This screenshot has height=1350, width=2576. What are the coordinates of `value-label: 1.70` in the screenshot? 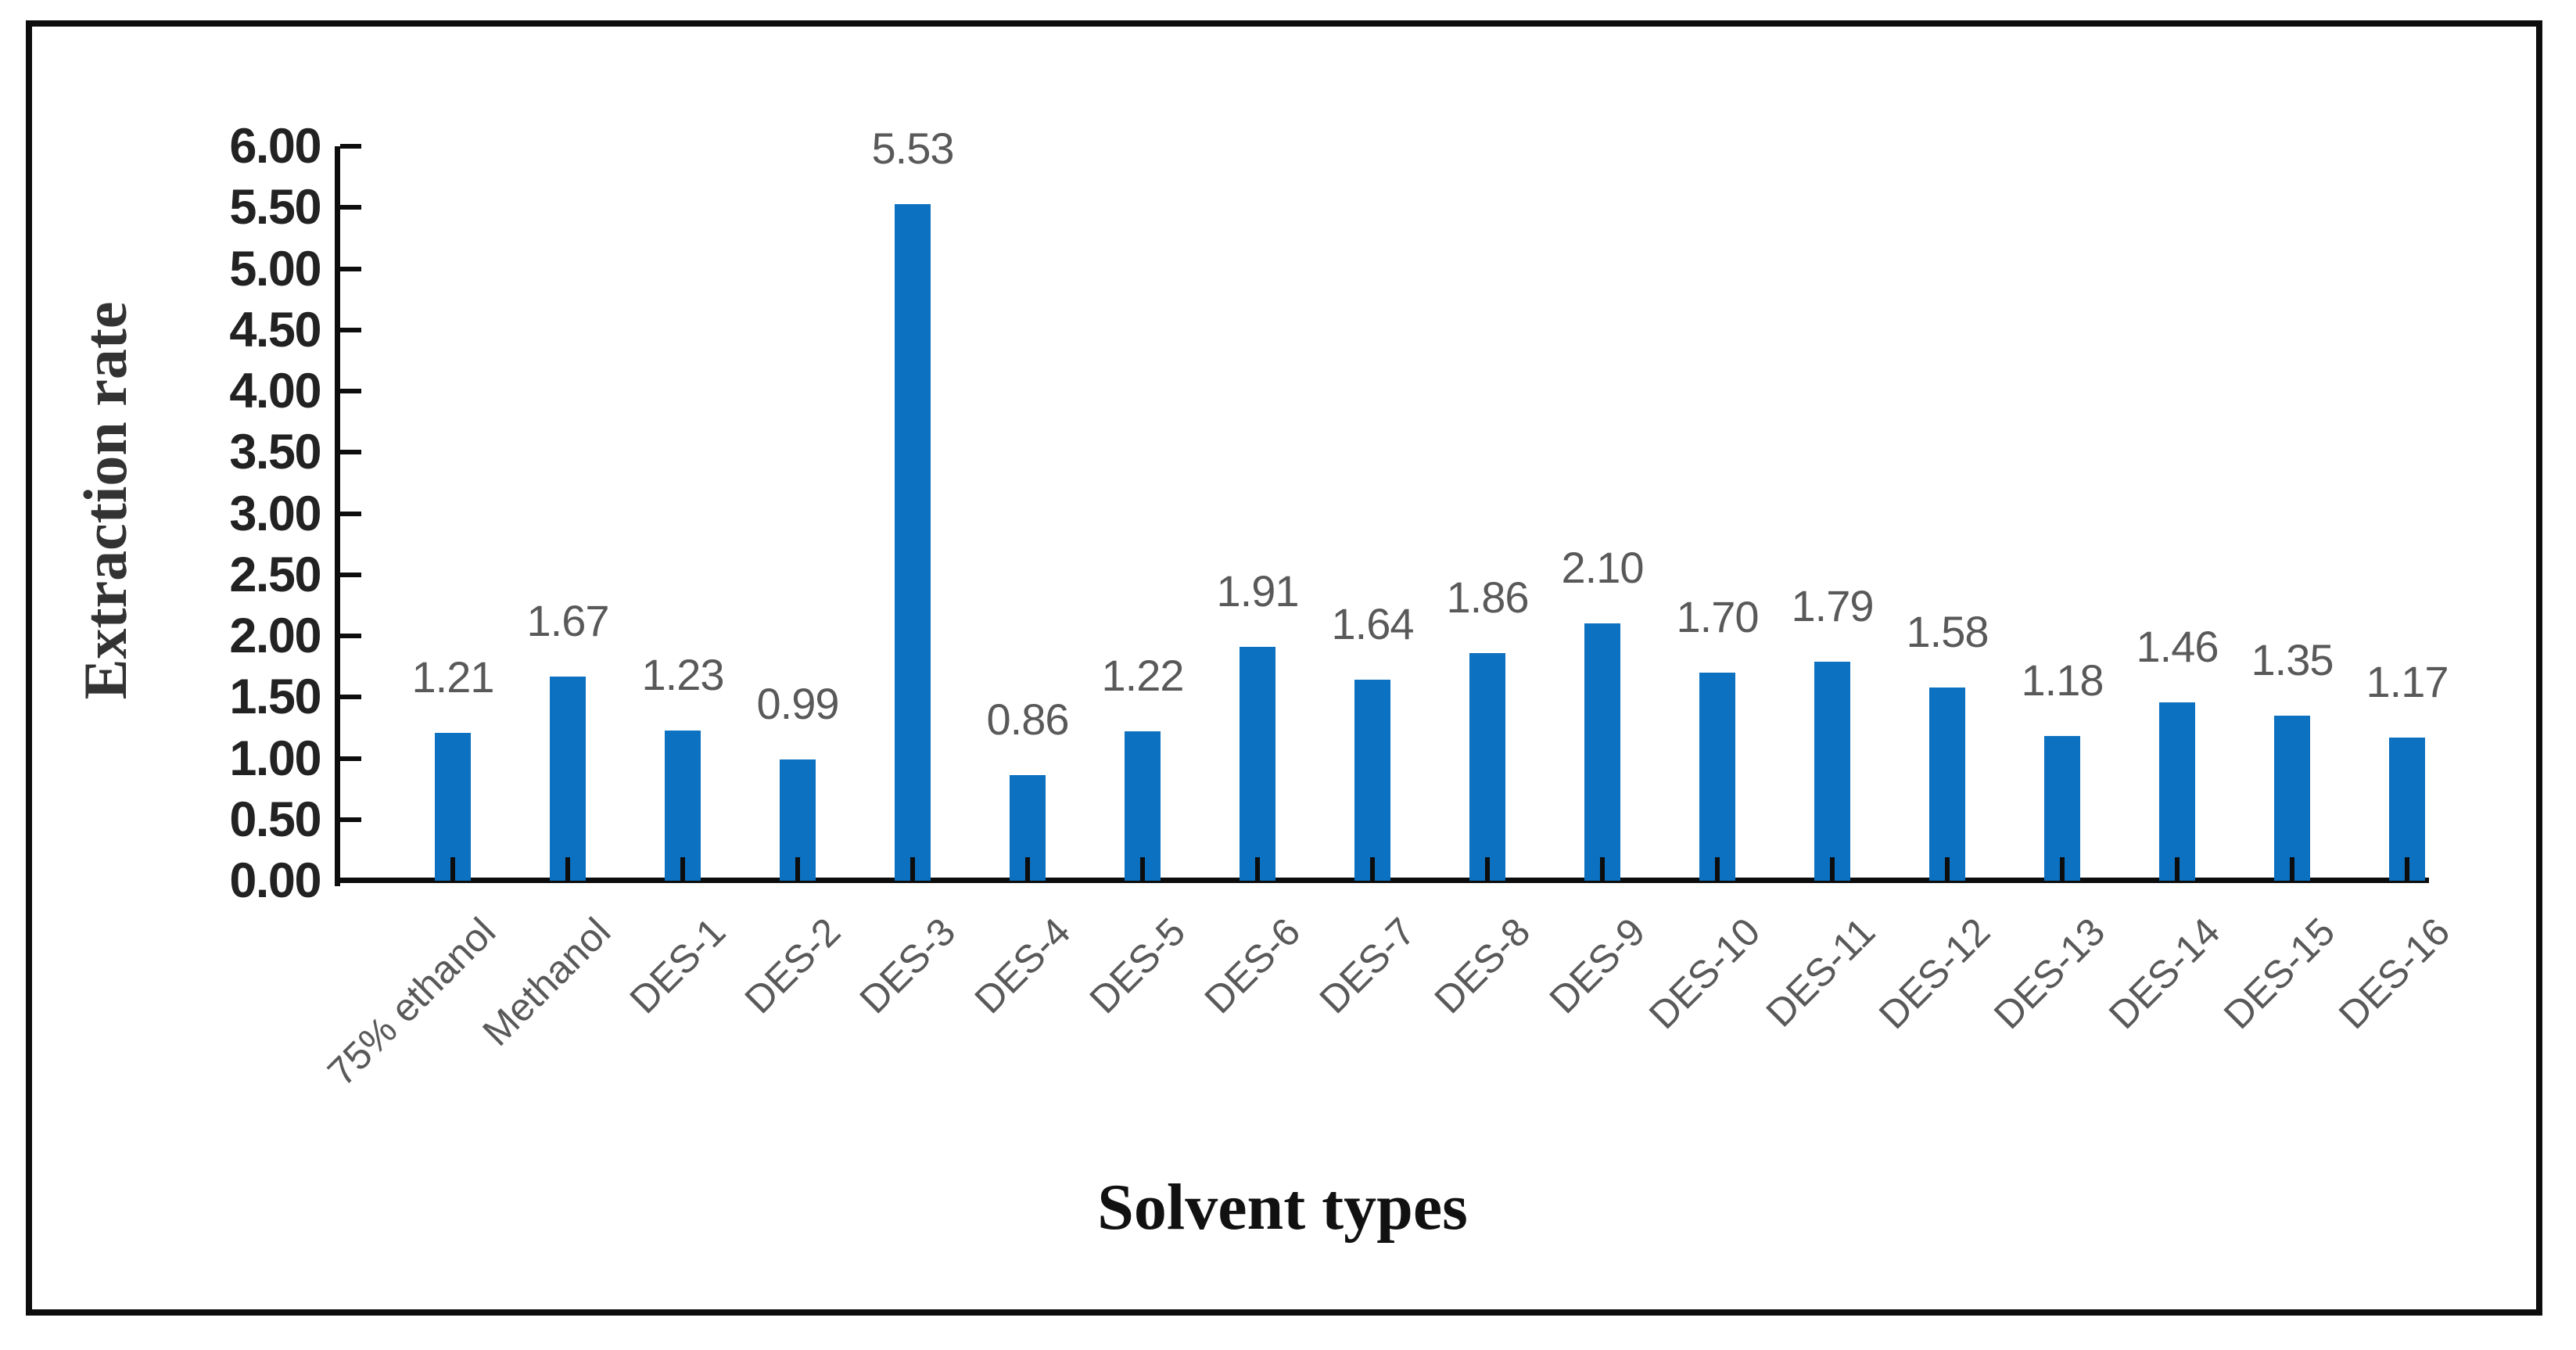 It's located at (1718, 616).